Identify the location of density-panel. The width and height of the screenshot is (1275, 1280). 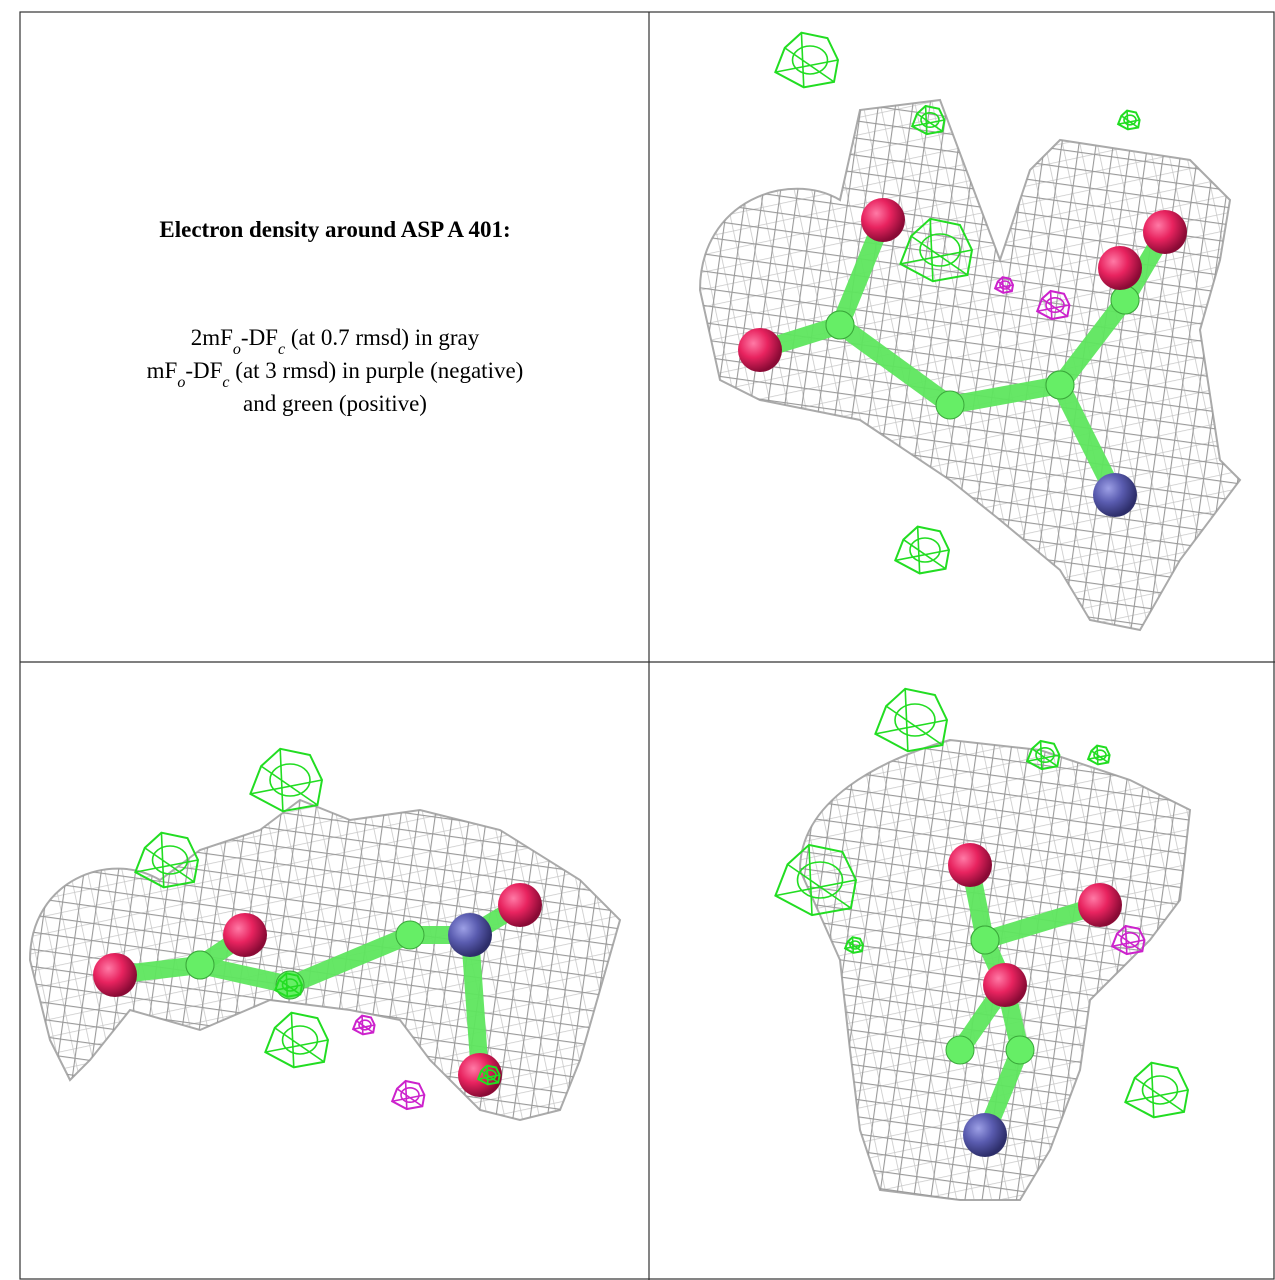
(983, 944).